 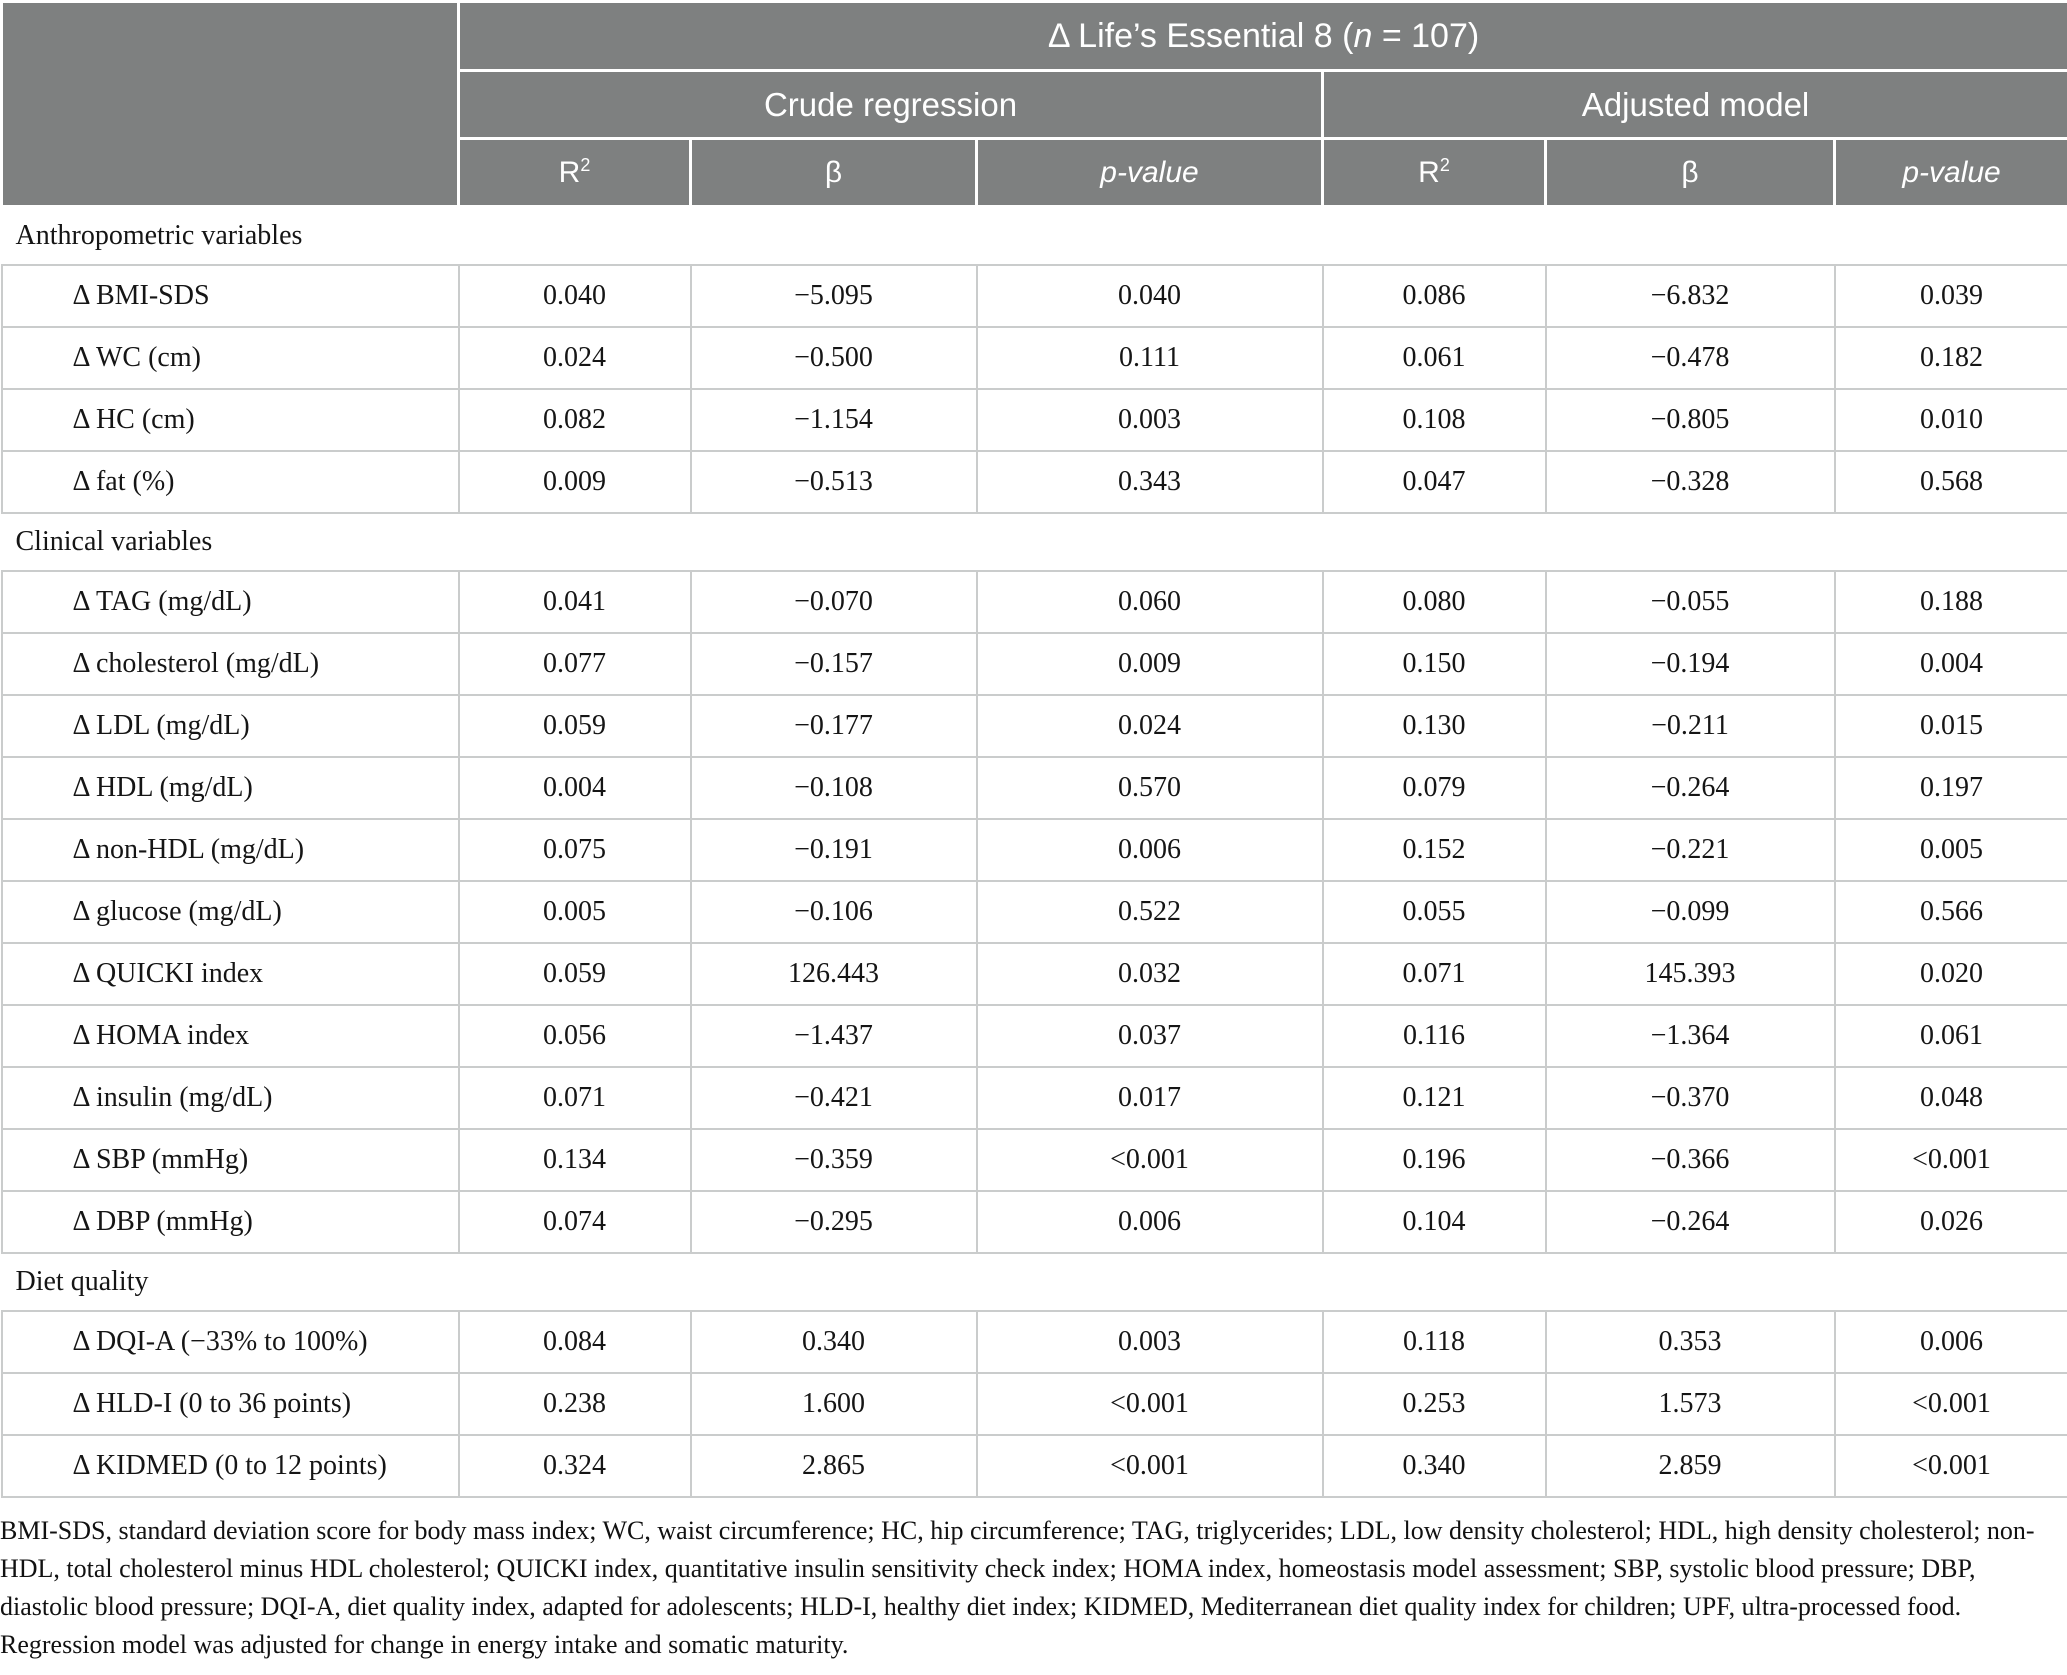 I want to click on cell-adjusted-beta: −0.370, so click(x=1690, y=1098).